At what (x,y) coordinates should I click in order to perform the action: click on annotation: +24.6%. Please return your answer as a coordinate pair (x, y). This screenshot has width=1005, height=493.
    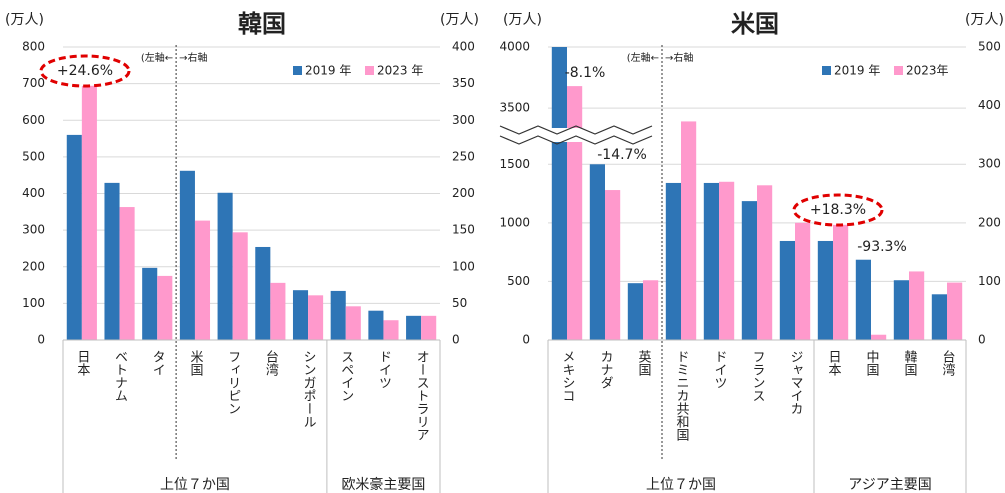
    Looking at the image, I should click on (85, 71).